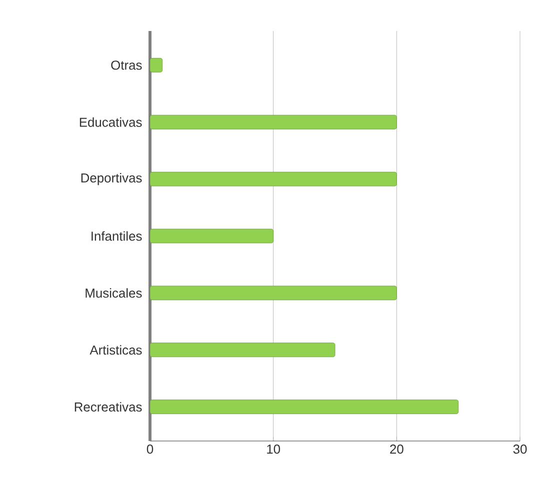 The image size is (543, 501). I want to click on x-tick-label: 10, so click(273, 449).